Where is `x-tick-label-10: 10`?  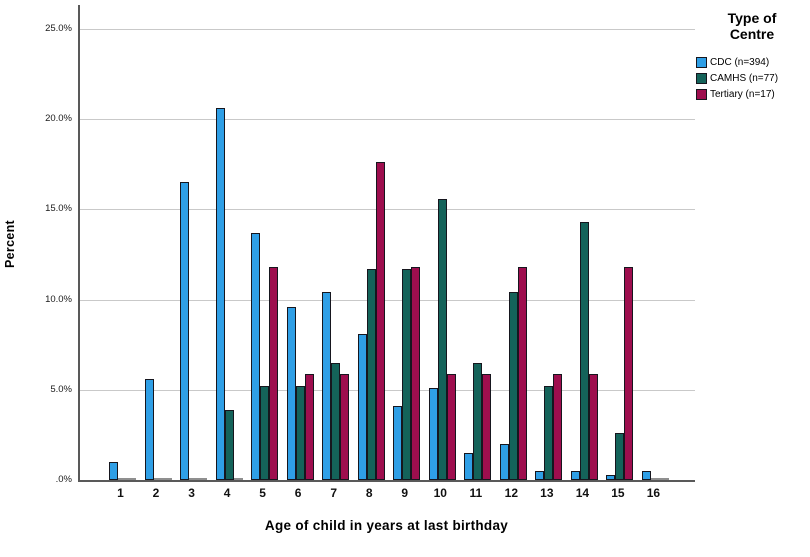
x-tick-label-10: 10 is located at coordinates (440, 493).